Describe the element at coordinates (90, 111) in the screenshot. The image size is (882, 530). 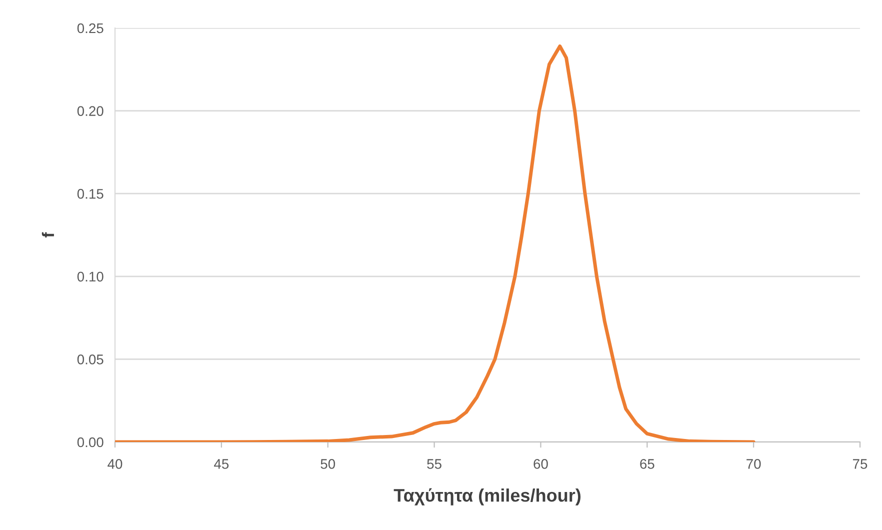
I see `y-tick-label: 0.20` at that location.